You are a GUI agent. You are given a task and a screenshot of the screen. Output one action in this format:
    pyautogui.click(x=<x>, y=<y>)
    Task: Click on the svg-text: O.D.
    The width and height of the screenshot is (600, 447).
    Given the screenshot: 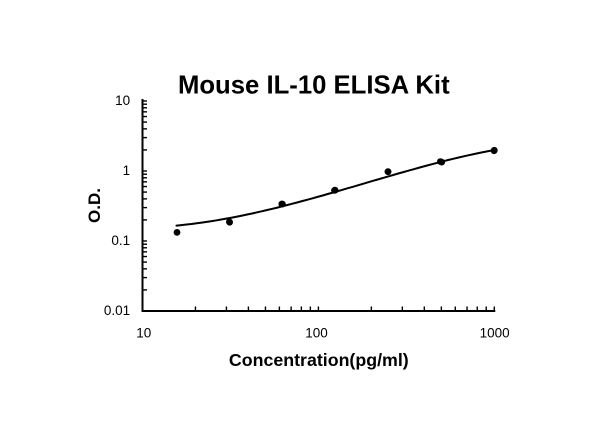 What is the action you would take?
    pyautogui.click(x=94, y=205)
    